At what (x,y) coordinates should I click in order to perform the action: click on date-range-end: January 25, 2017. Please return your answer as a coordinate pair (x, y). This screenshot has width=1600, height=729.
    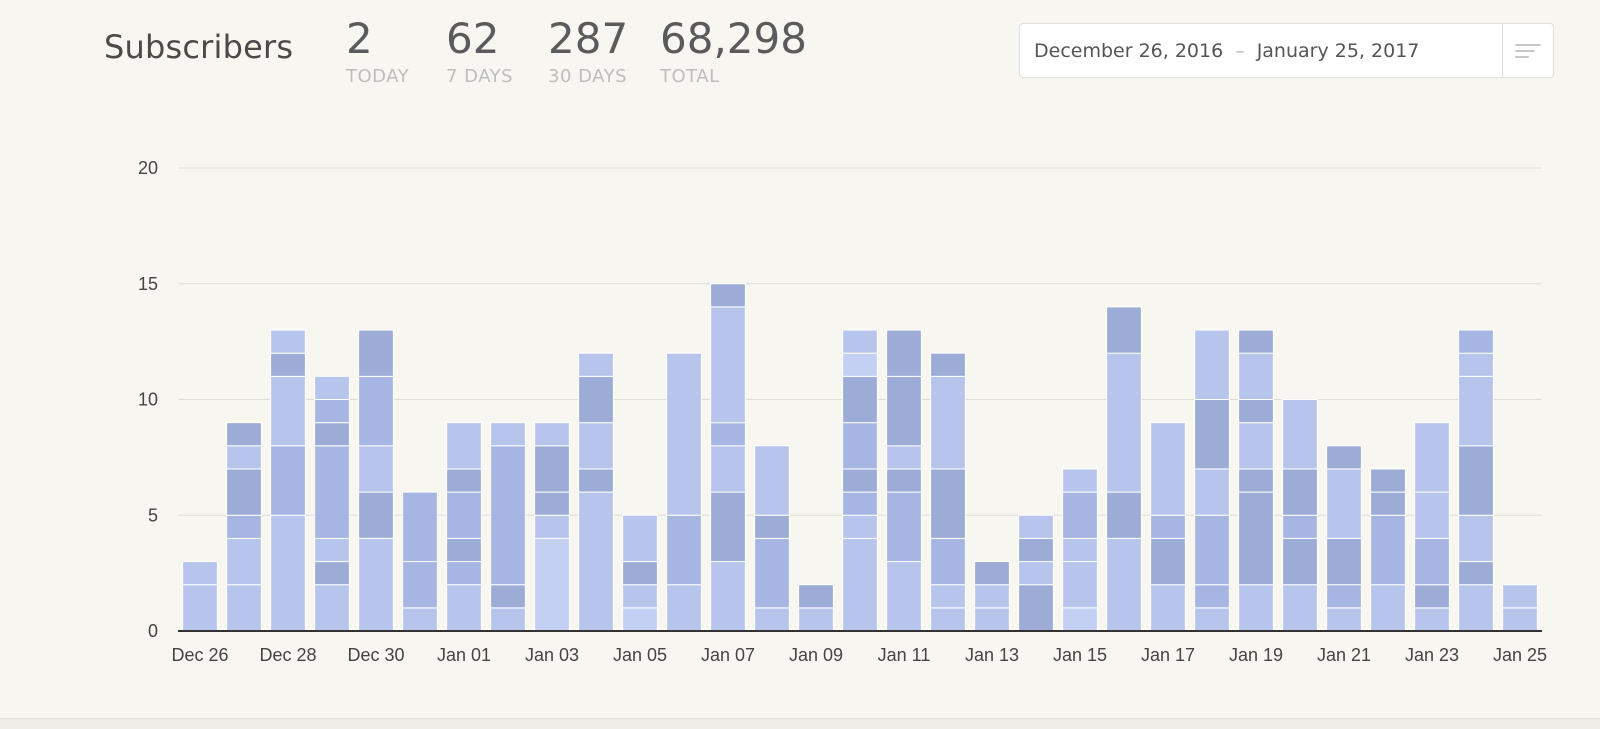
    Looking at the image, I should click on (1338, 51).